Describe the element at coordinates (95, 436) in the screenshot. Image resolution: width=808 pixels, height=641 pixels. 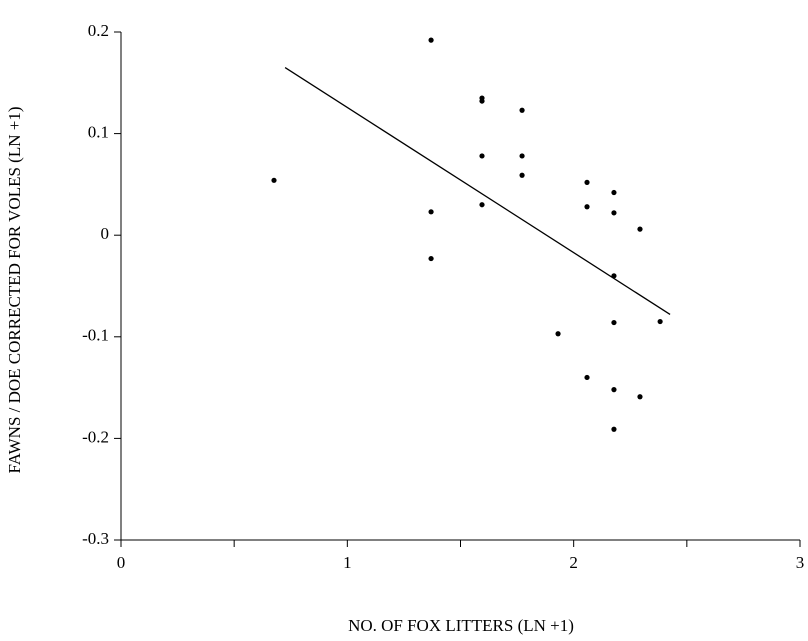
I see `y-tick-label: -0.2` at that location.